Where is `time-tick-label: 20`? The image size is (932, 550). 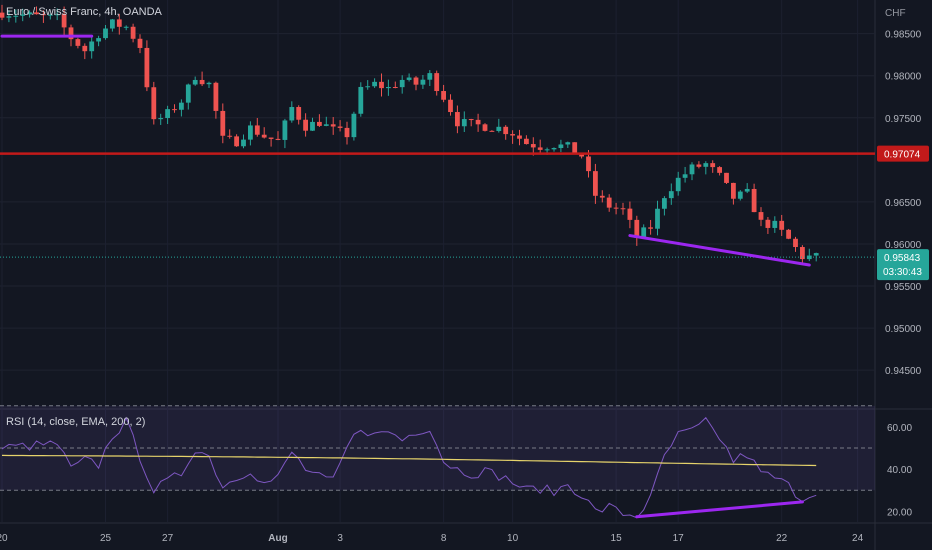 time-tick-label: 20 is located at coordinates (4, 538).